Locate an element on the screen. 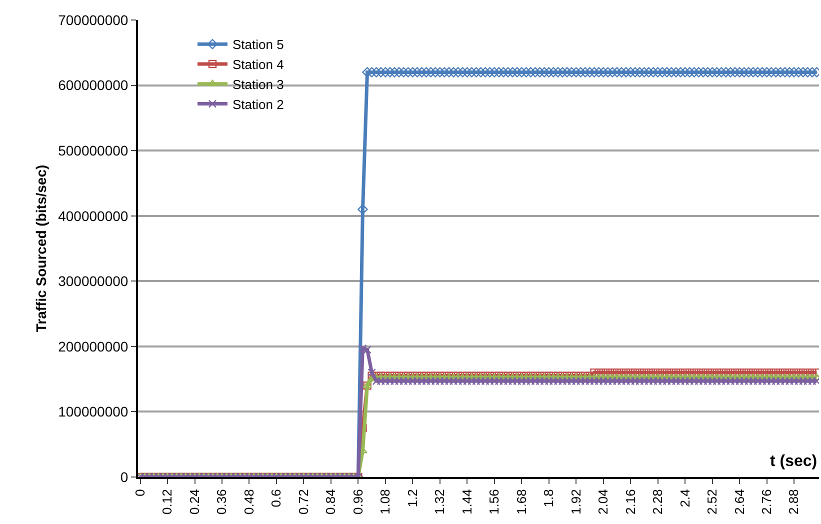 The width and height of the screenshot is (821, 524). y-tick-label: 400000000 is located at coordinates (93, 216).